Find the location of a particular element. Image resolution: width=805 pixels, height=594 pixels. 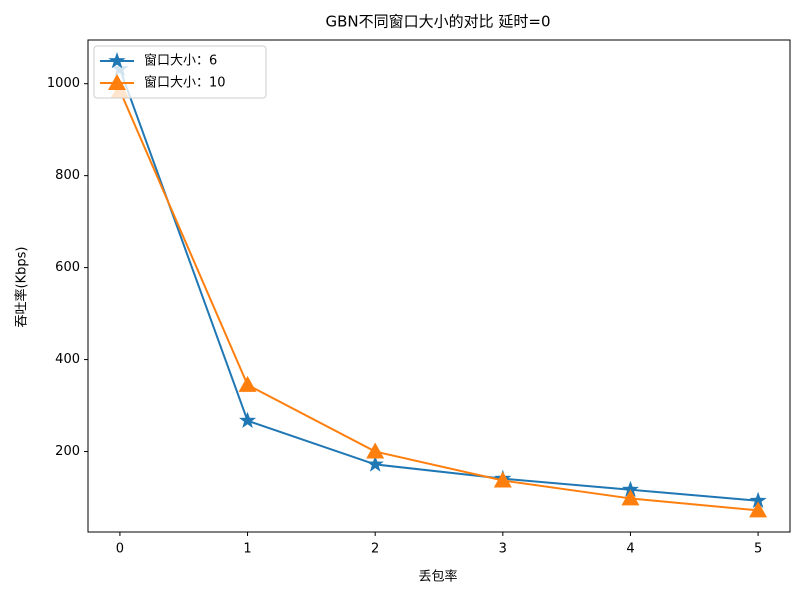

x-tick-label: 4 is located at coordinates (630, 549).